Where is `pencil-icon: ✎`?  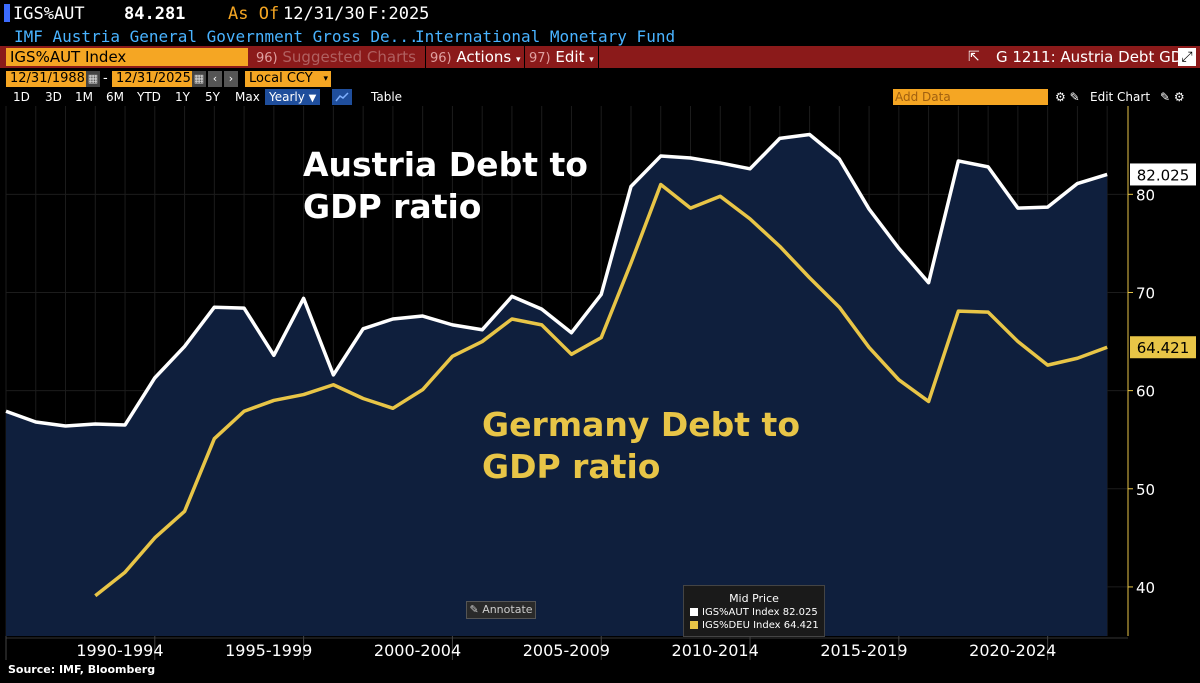 pencil-icon: ✎ is located at coordinates (474, 609).